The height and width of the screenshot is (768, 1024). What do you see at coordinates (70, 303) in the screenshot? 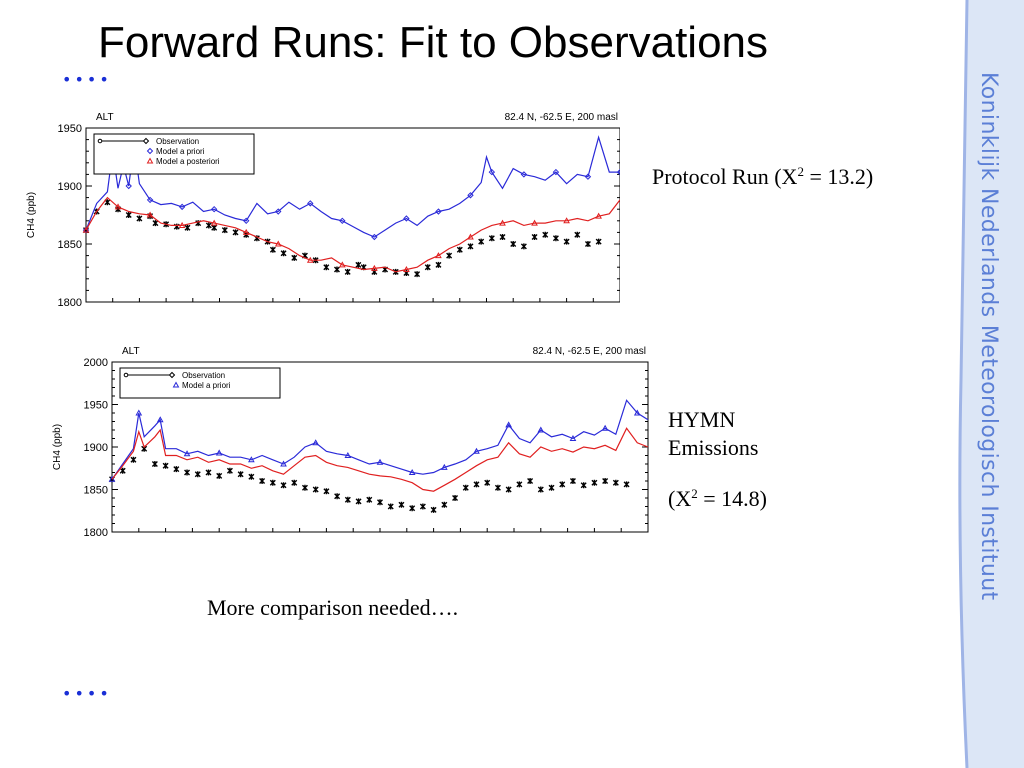
I see `y-tick-label: 1800` at bounding box center [70, 303].